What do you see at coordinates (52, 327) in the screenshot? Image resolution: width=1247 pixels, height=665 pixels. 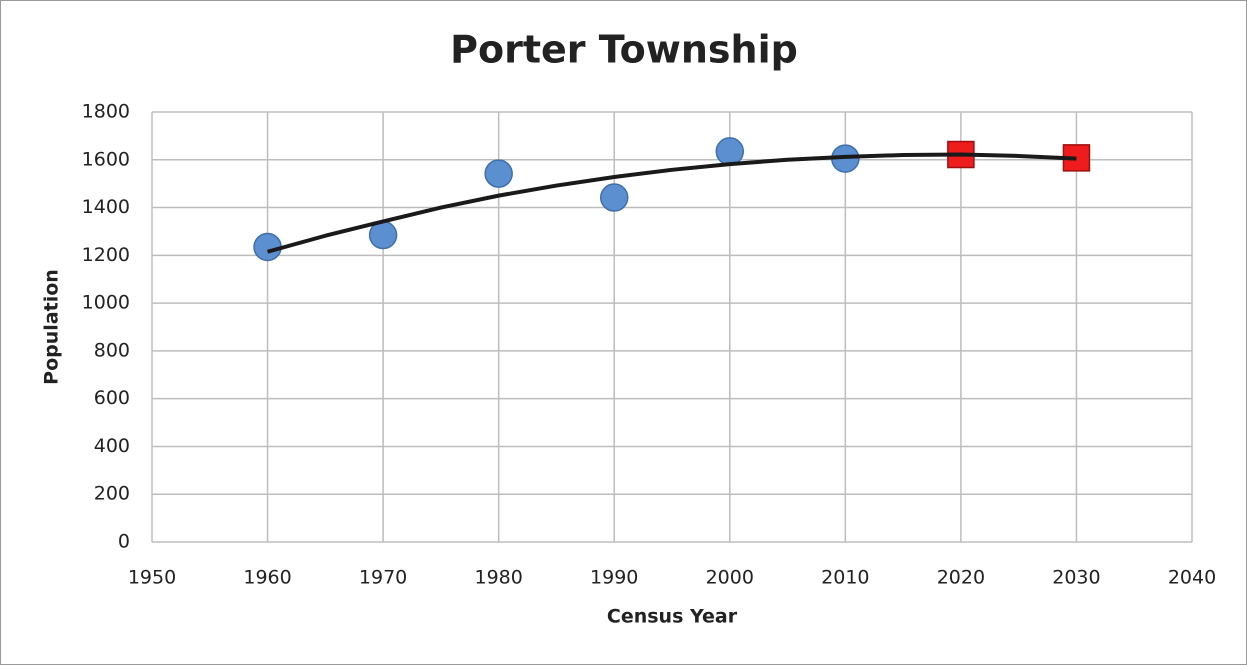 I see `y-axis-label: Population` at bounding box center [52, 327].